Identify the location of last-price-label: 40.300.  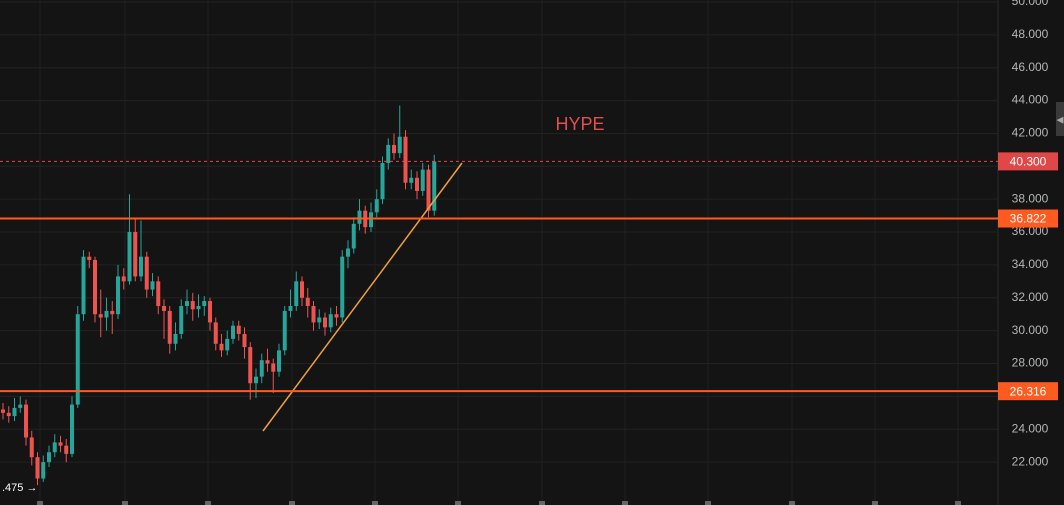
(1028, 162).